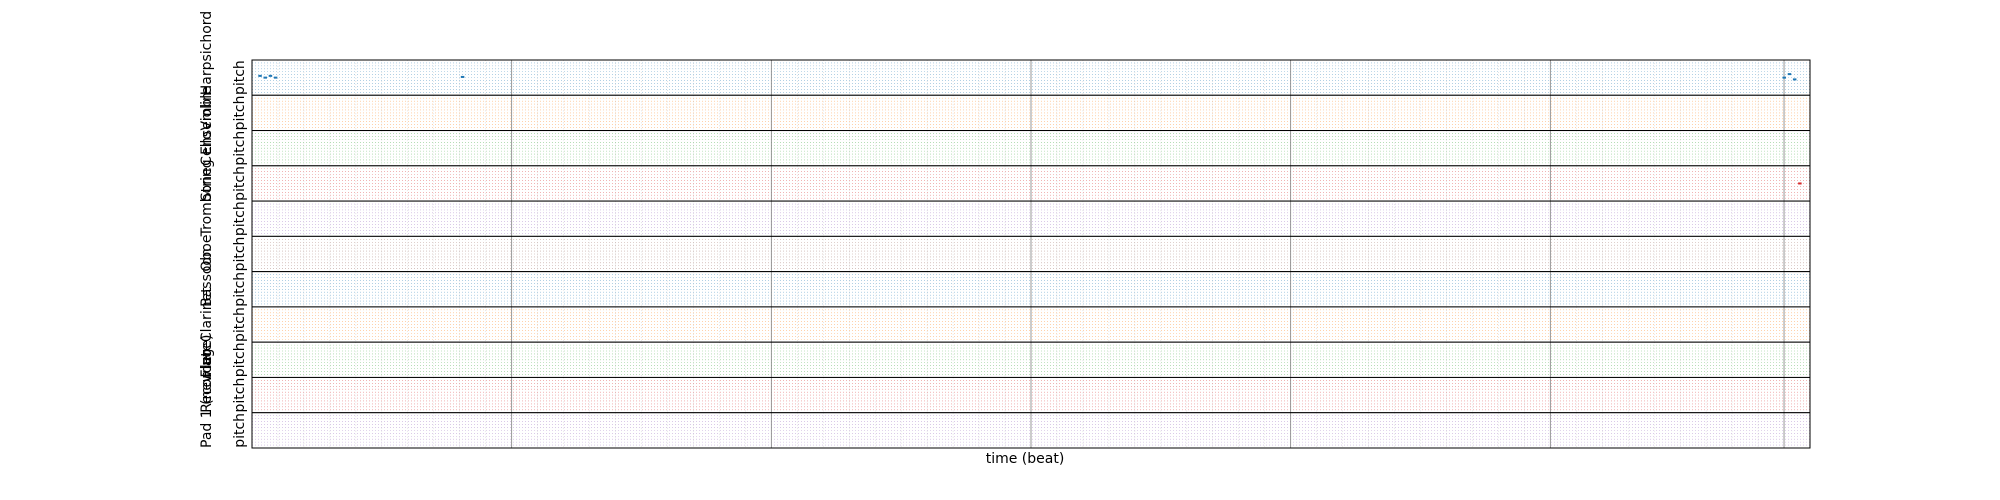 The height and width of the screenshot is (500, 2000). What do you see at coordinates (207, 148) in the screenshot?
I see `track-name-label: Cello` at bounding box center [207, 148].